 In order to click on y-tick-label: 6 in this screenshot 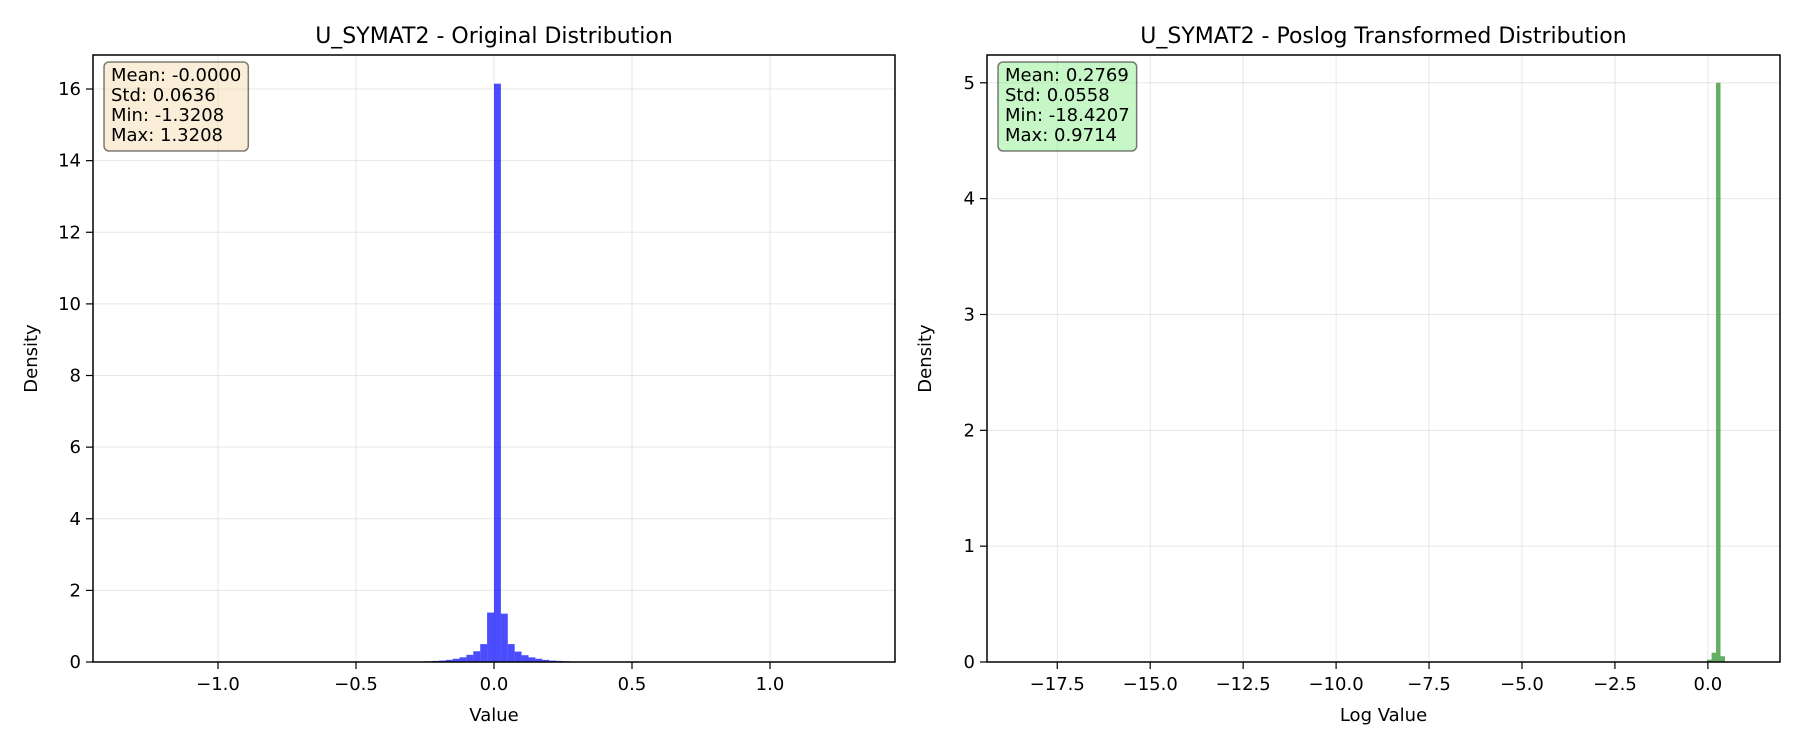, I will do `click(75, 447)`.